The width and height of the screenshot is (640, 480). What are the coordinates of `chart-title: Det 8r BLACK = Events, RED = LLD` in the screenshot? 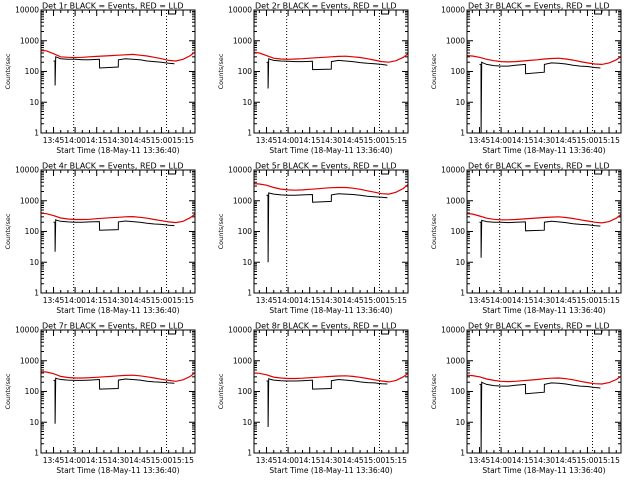 It's located at (326, 326).